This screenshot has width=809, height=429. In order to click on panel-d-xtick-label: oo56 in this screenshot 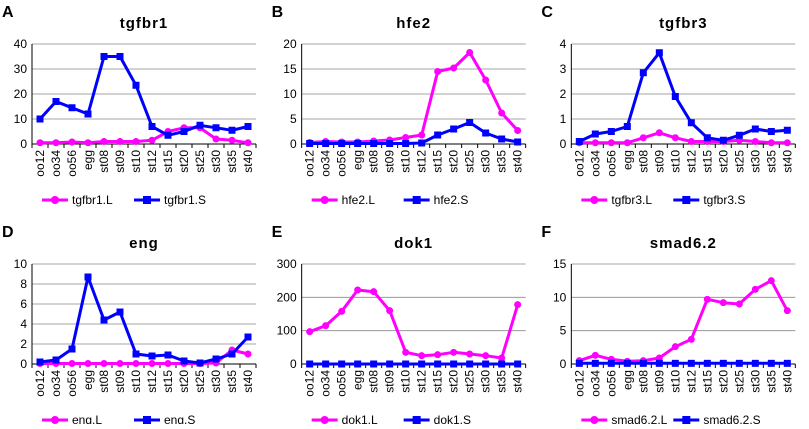, I will do `click(72, 383)`.